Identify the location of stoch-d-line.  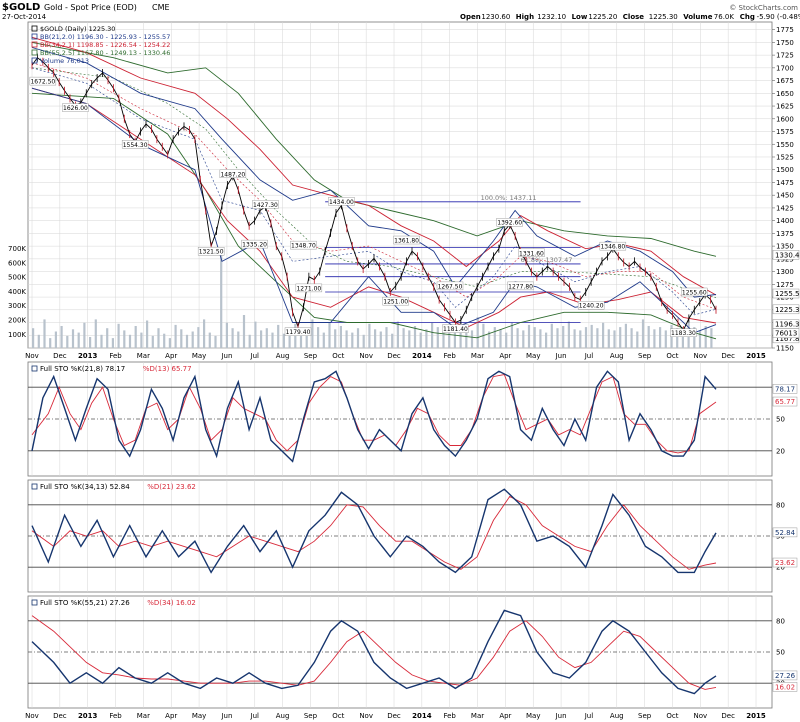
(374, 532).